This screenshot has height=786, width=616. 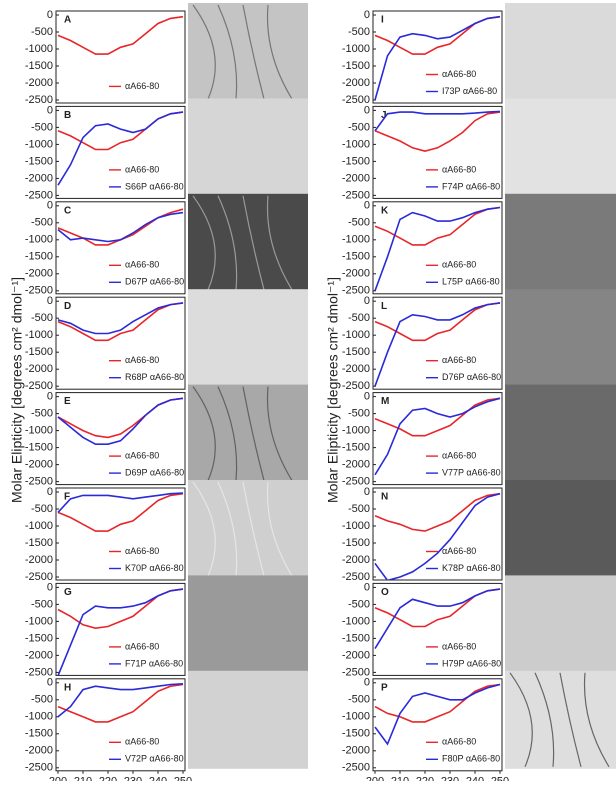 I want to click on panel-letter: O, so click(x=385, y=592).